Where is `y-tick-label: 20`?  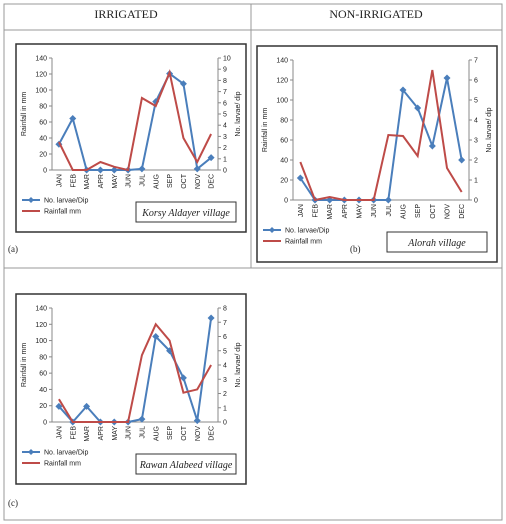
y-tick-label: 20 is located at coordinates (284, 181).